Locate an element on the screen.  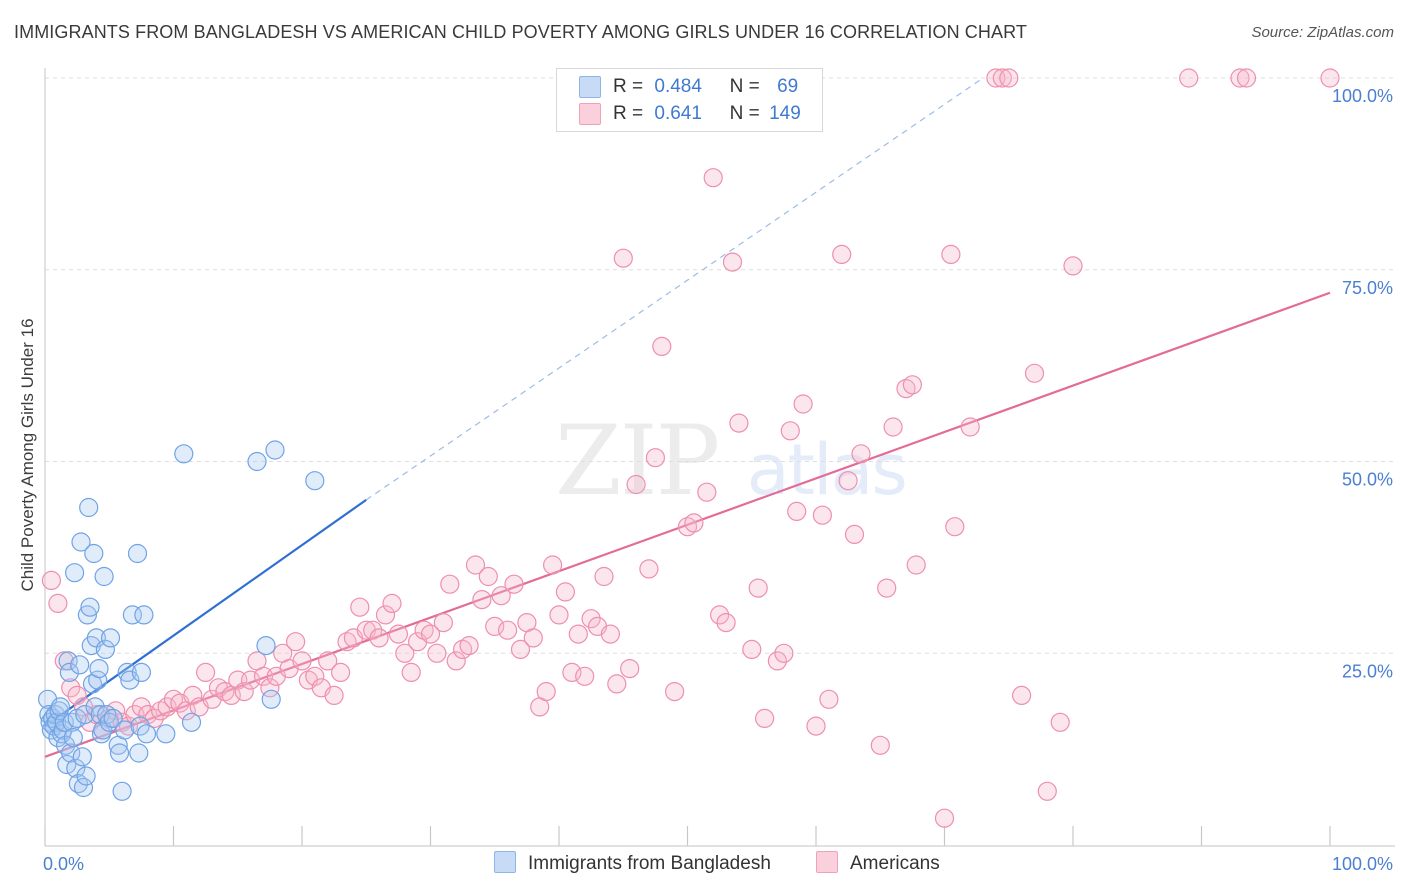
bottom-legend-label-americans: Americans is located at coordinates (895, 863).